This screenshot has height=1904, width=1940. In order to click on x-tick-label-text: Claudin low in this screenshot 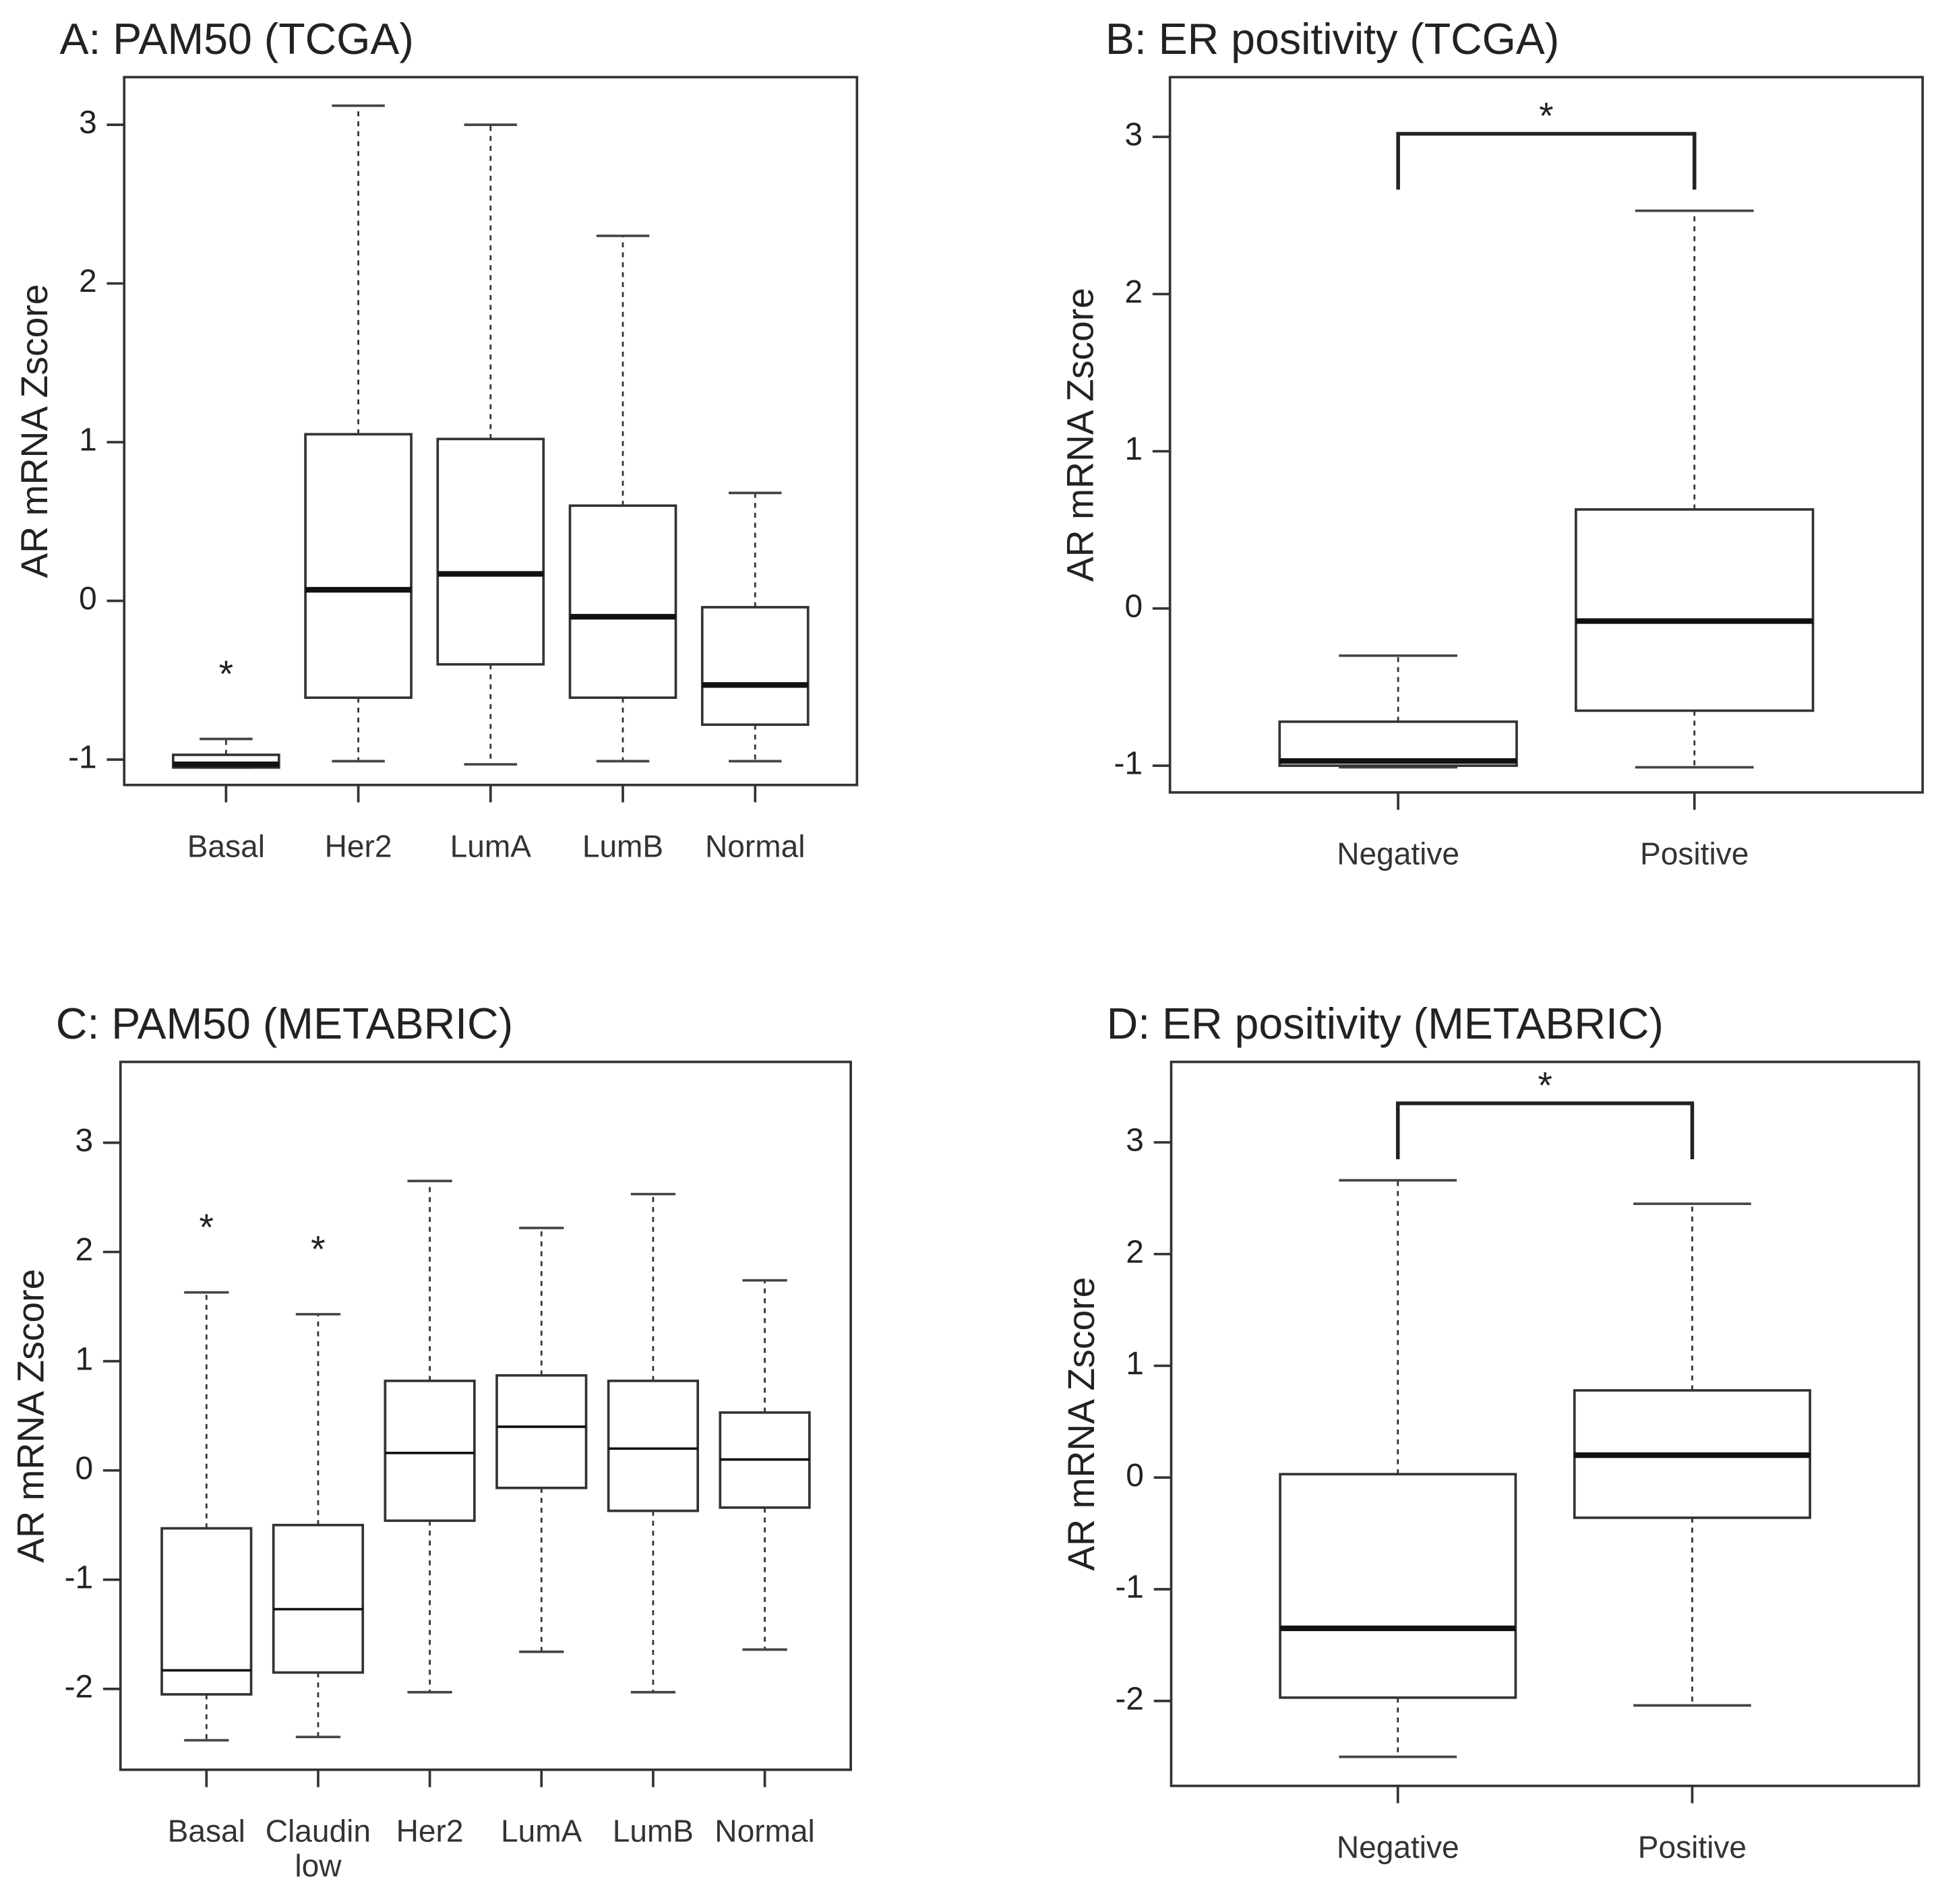, I will do `click(318, 1849)`.